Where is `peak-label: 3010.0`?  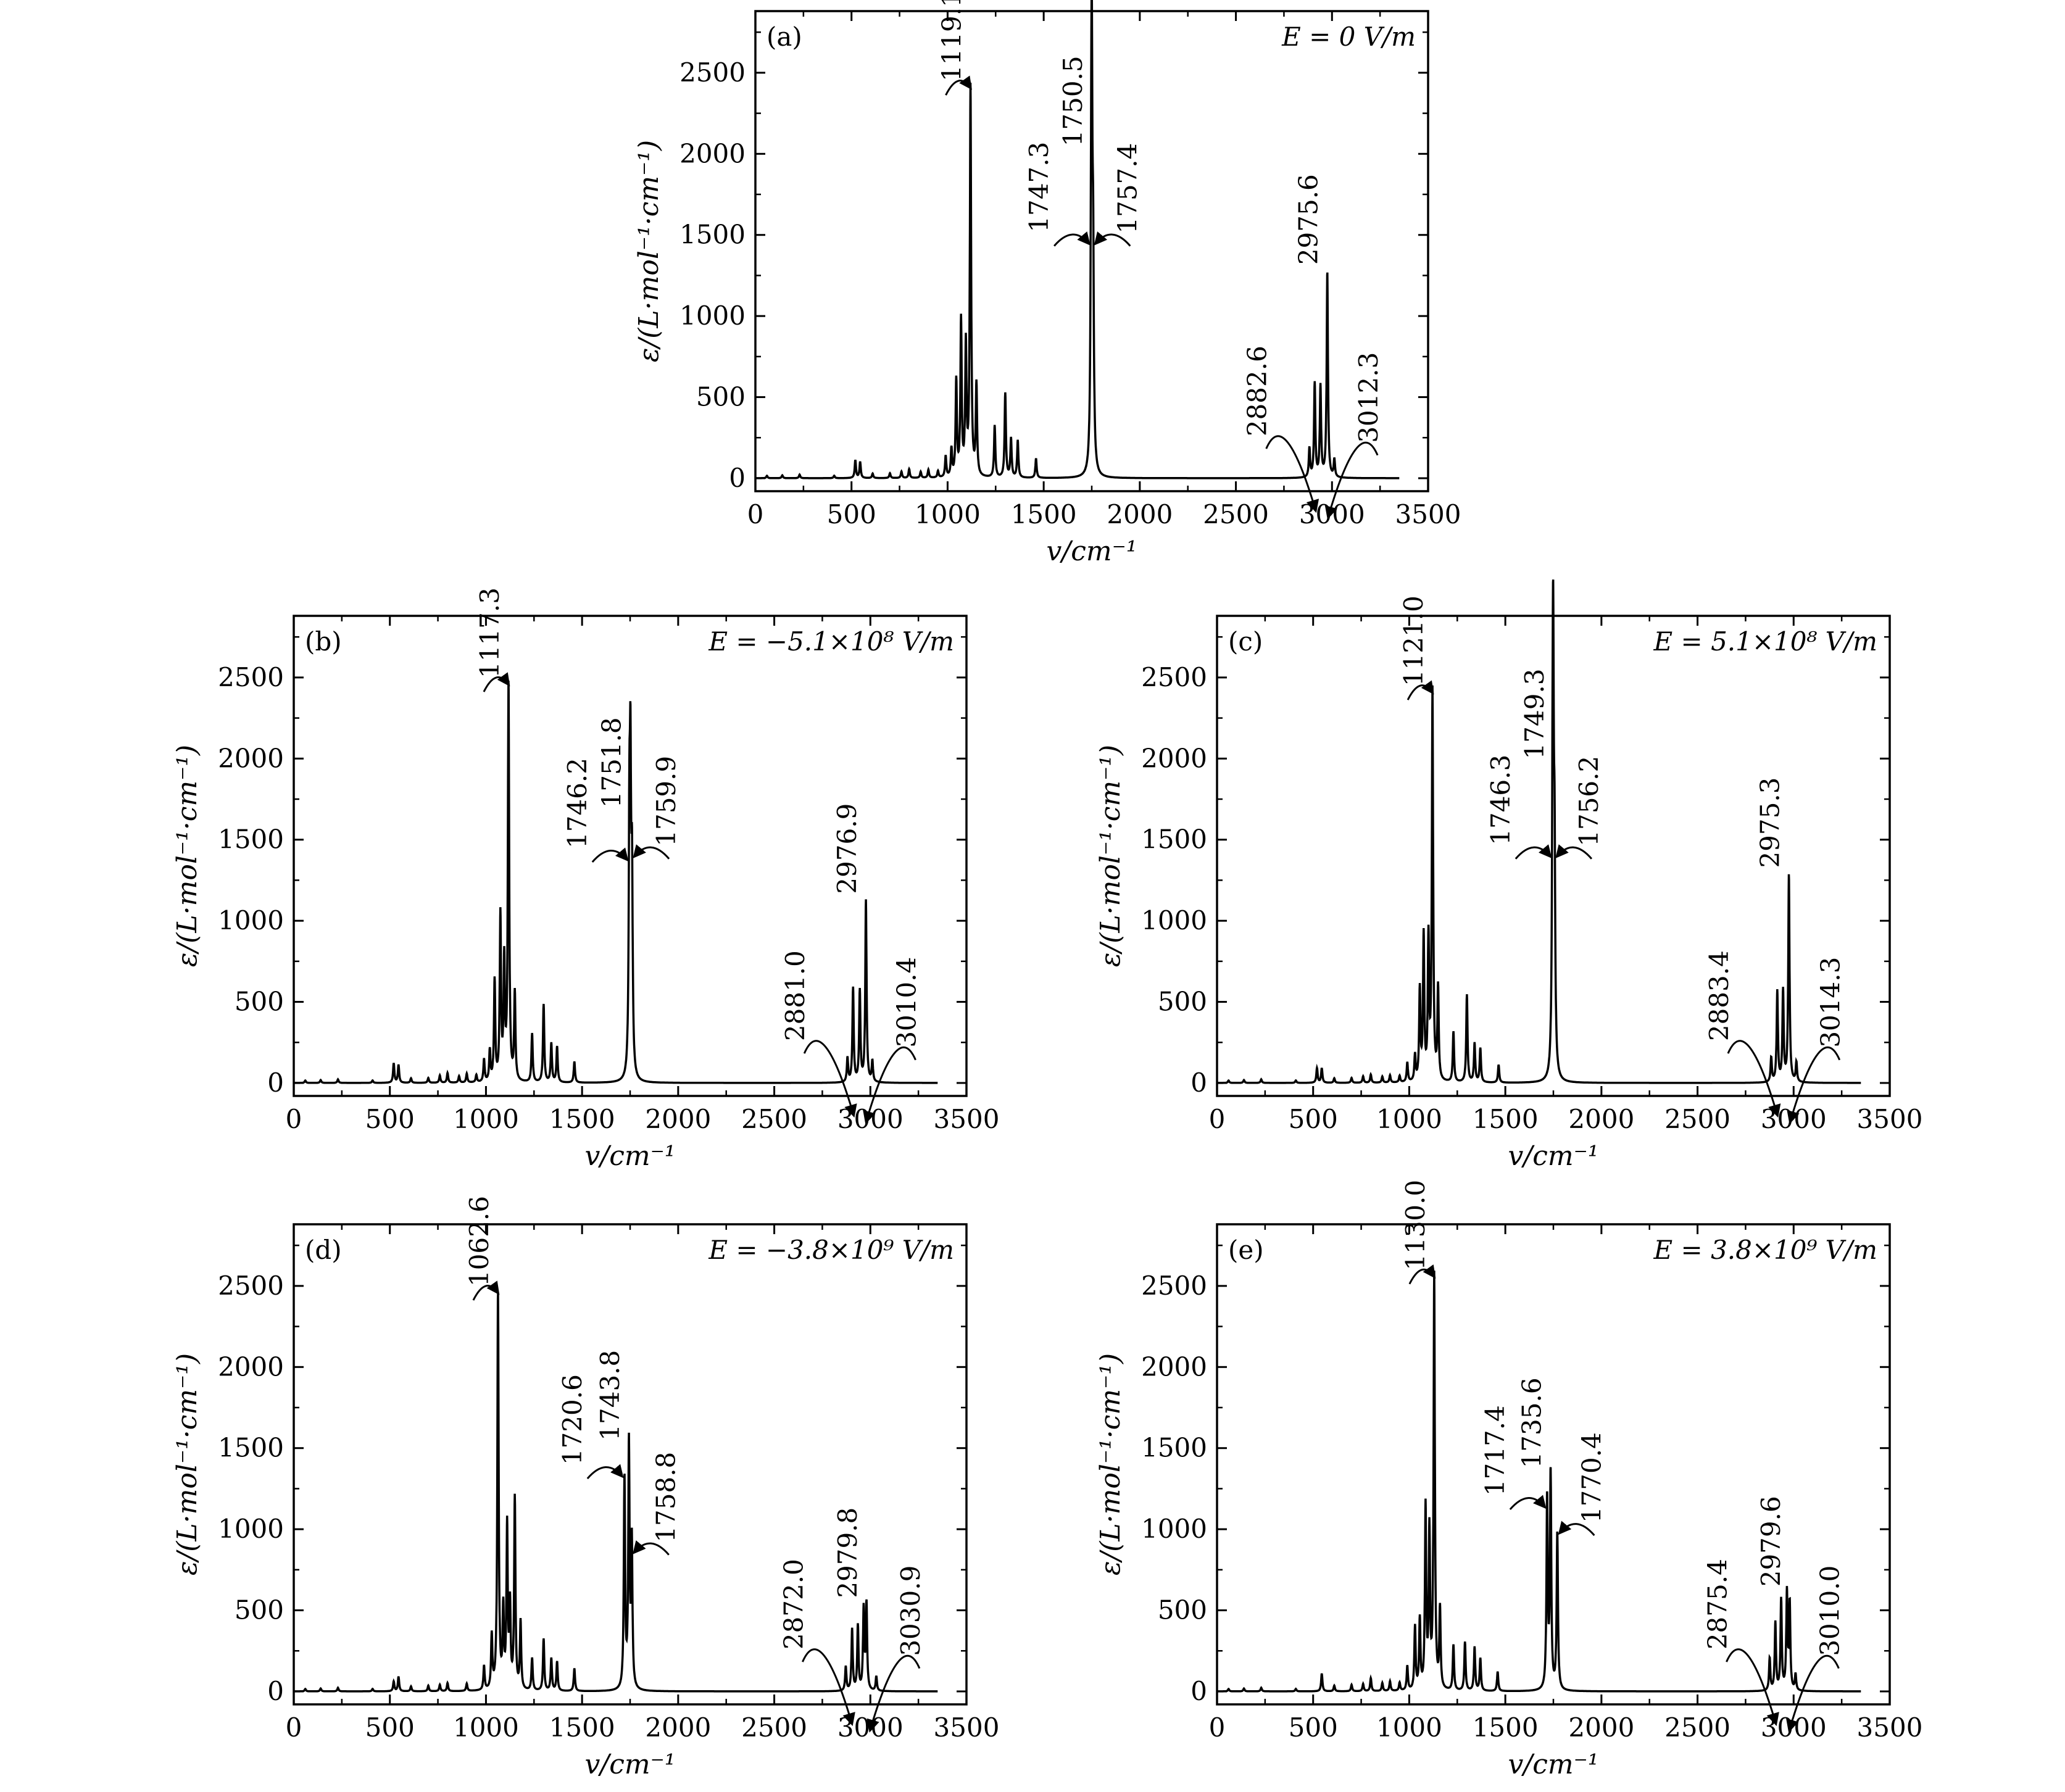
peak-label: 3010.0 is located at coordinates (1829, 1611).